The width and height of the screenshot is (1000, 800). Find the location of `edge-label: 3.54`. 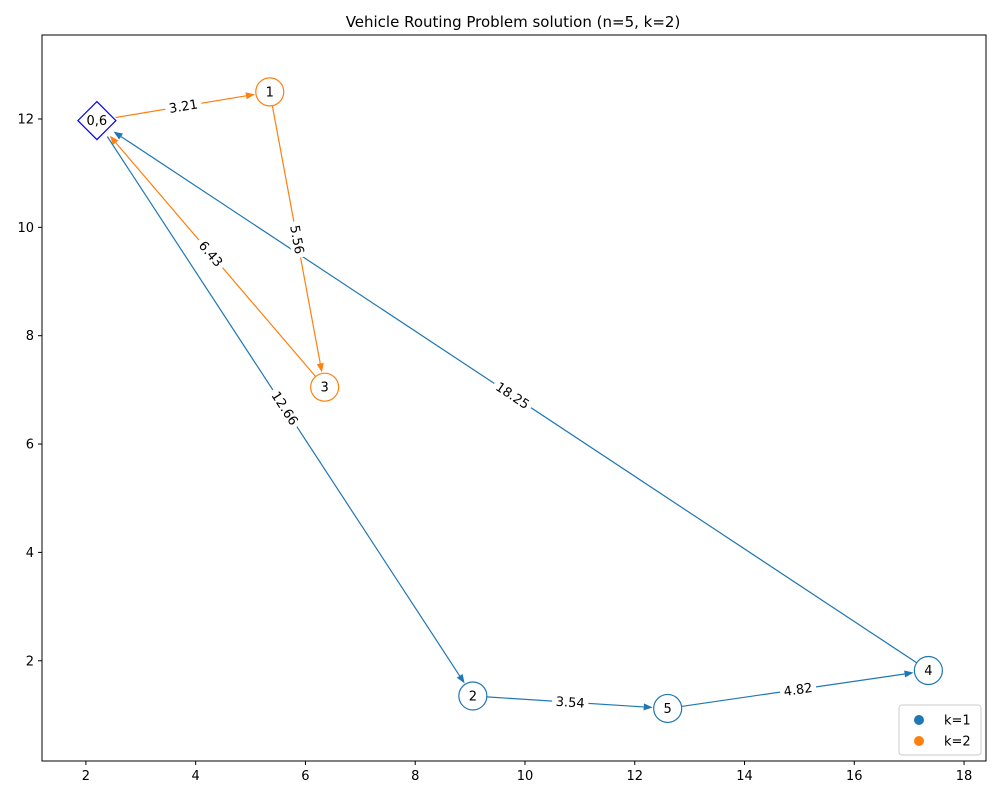

edge-label: 3.54 is located at coordinates (570, 702).